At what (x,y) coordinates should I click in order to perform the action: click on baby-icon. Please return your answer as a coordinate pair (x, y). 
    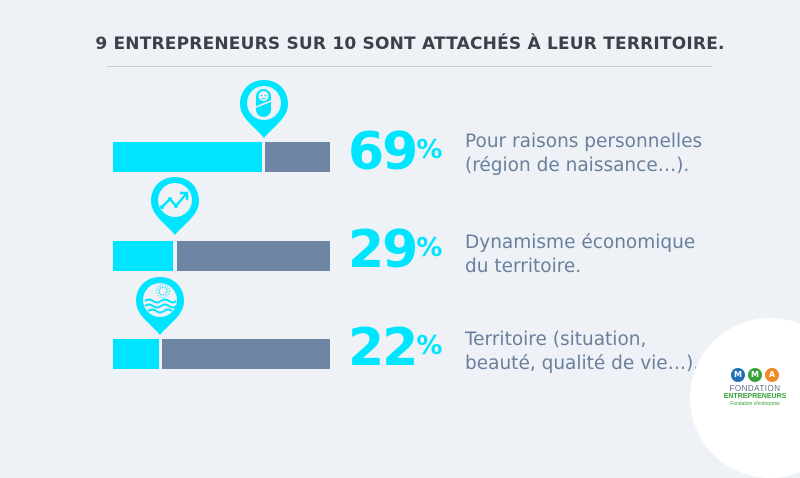
    Looking at the image, I should click on (264, 109).